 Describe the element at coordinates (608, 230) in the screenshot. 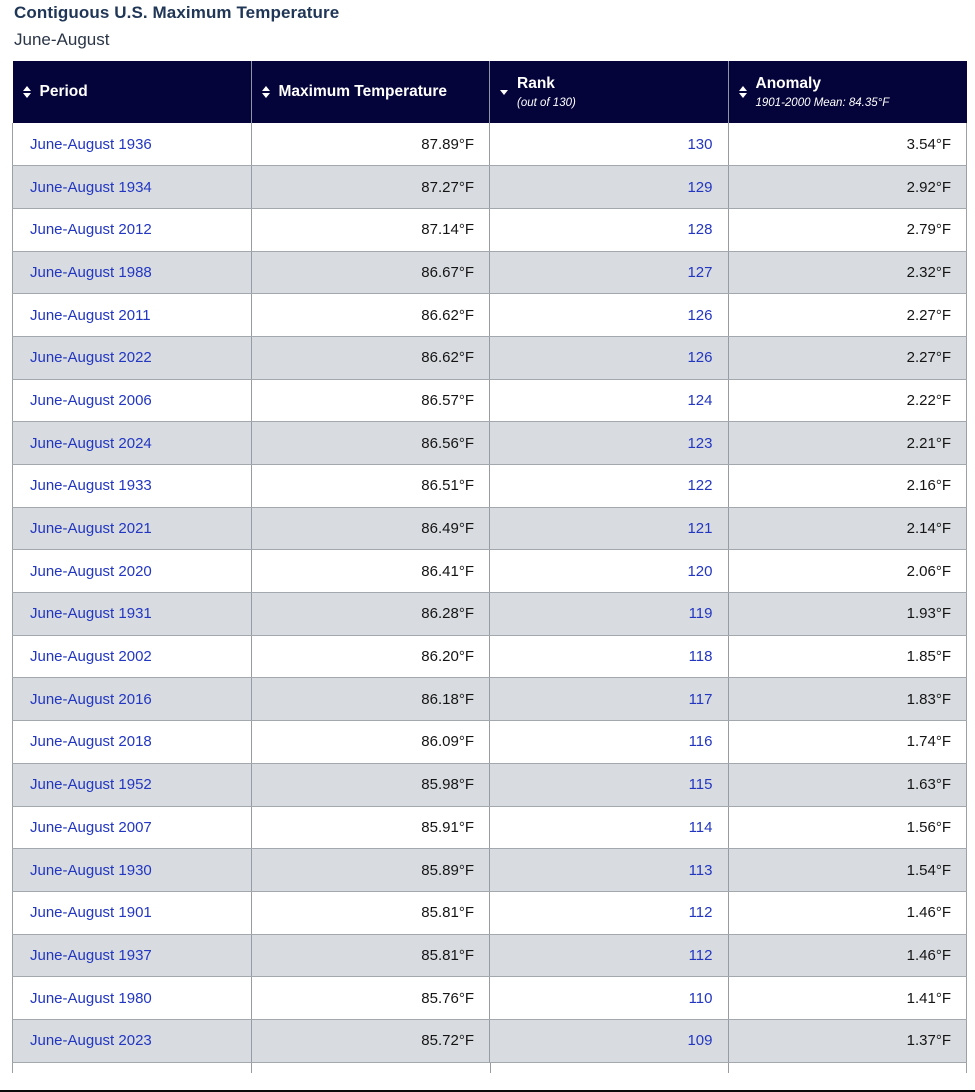

I see `rank-cell: 128` at that location.